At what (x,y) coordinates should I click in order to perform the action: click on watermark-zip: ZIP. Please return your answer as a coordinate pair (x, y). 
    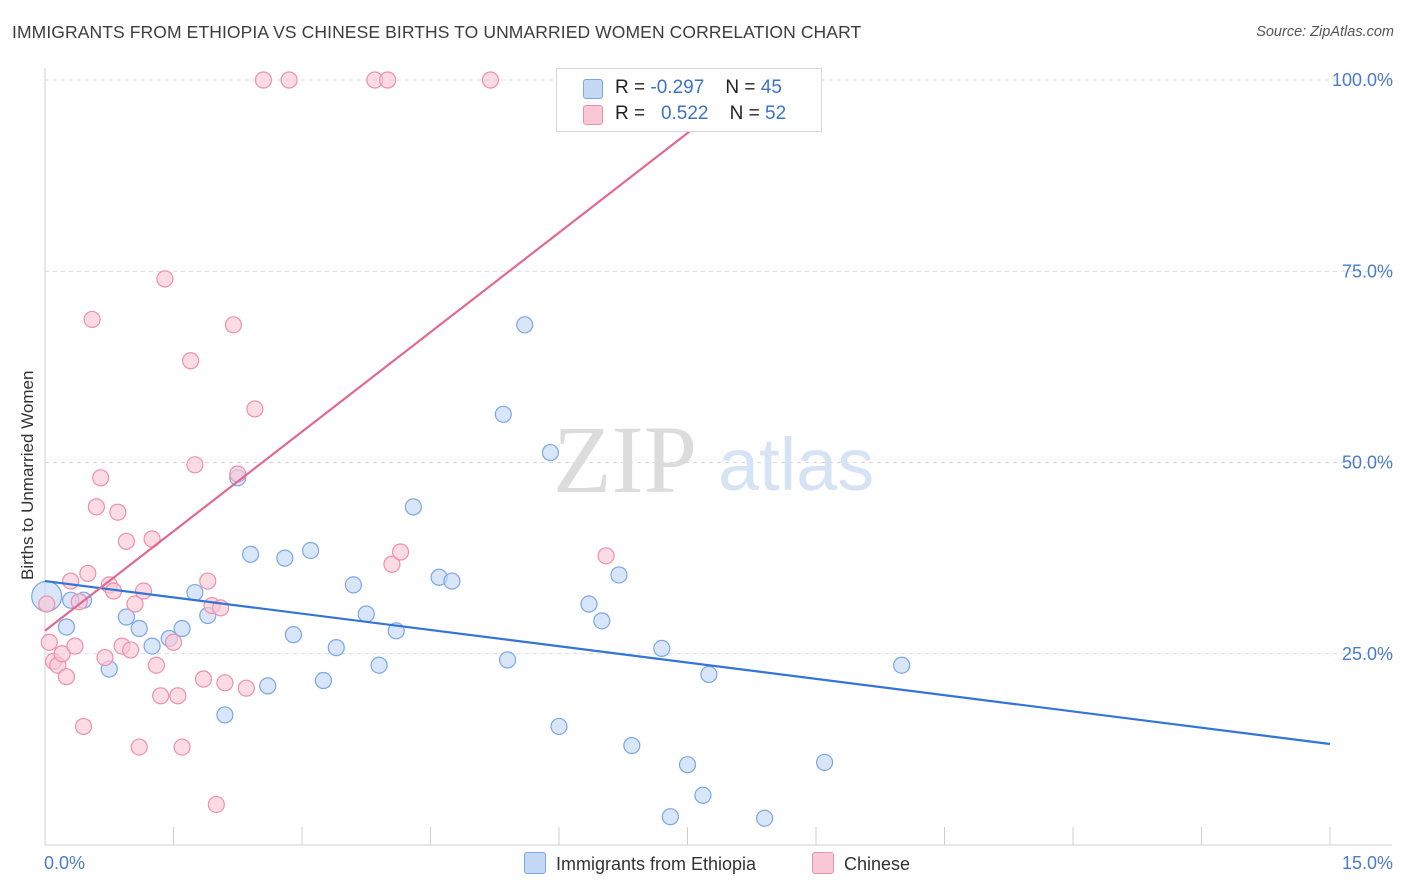
    Looking at the image, I should click on (625, 459).